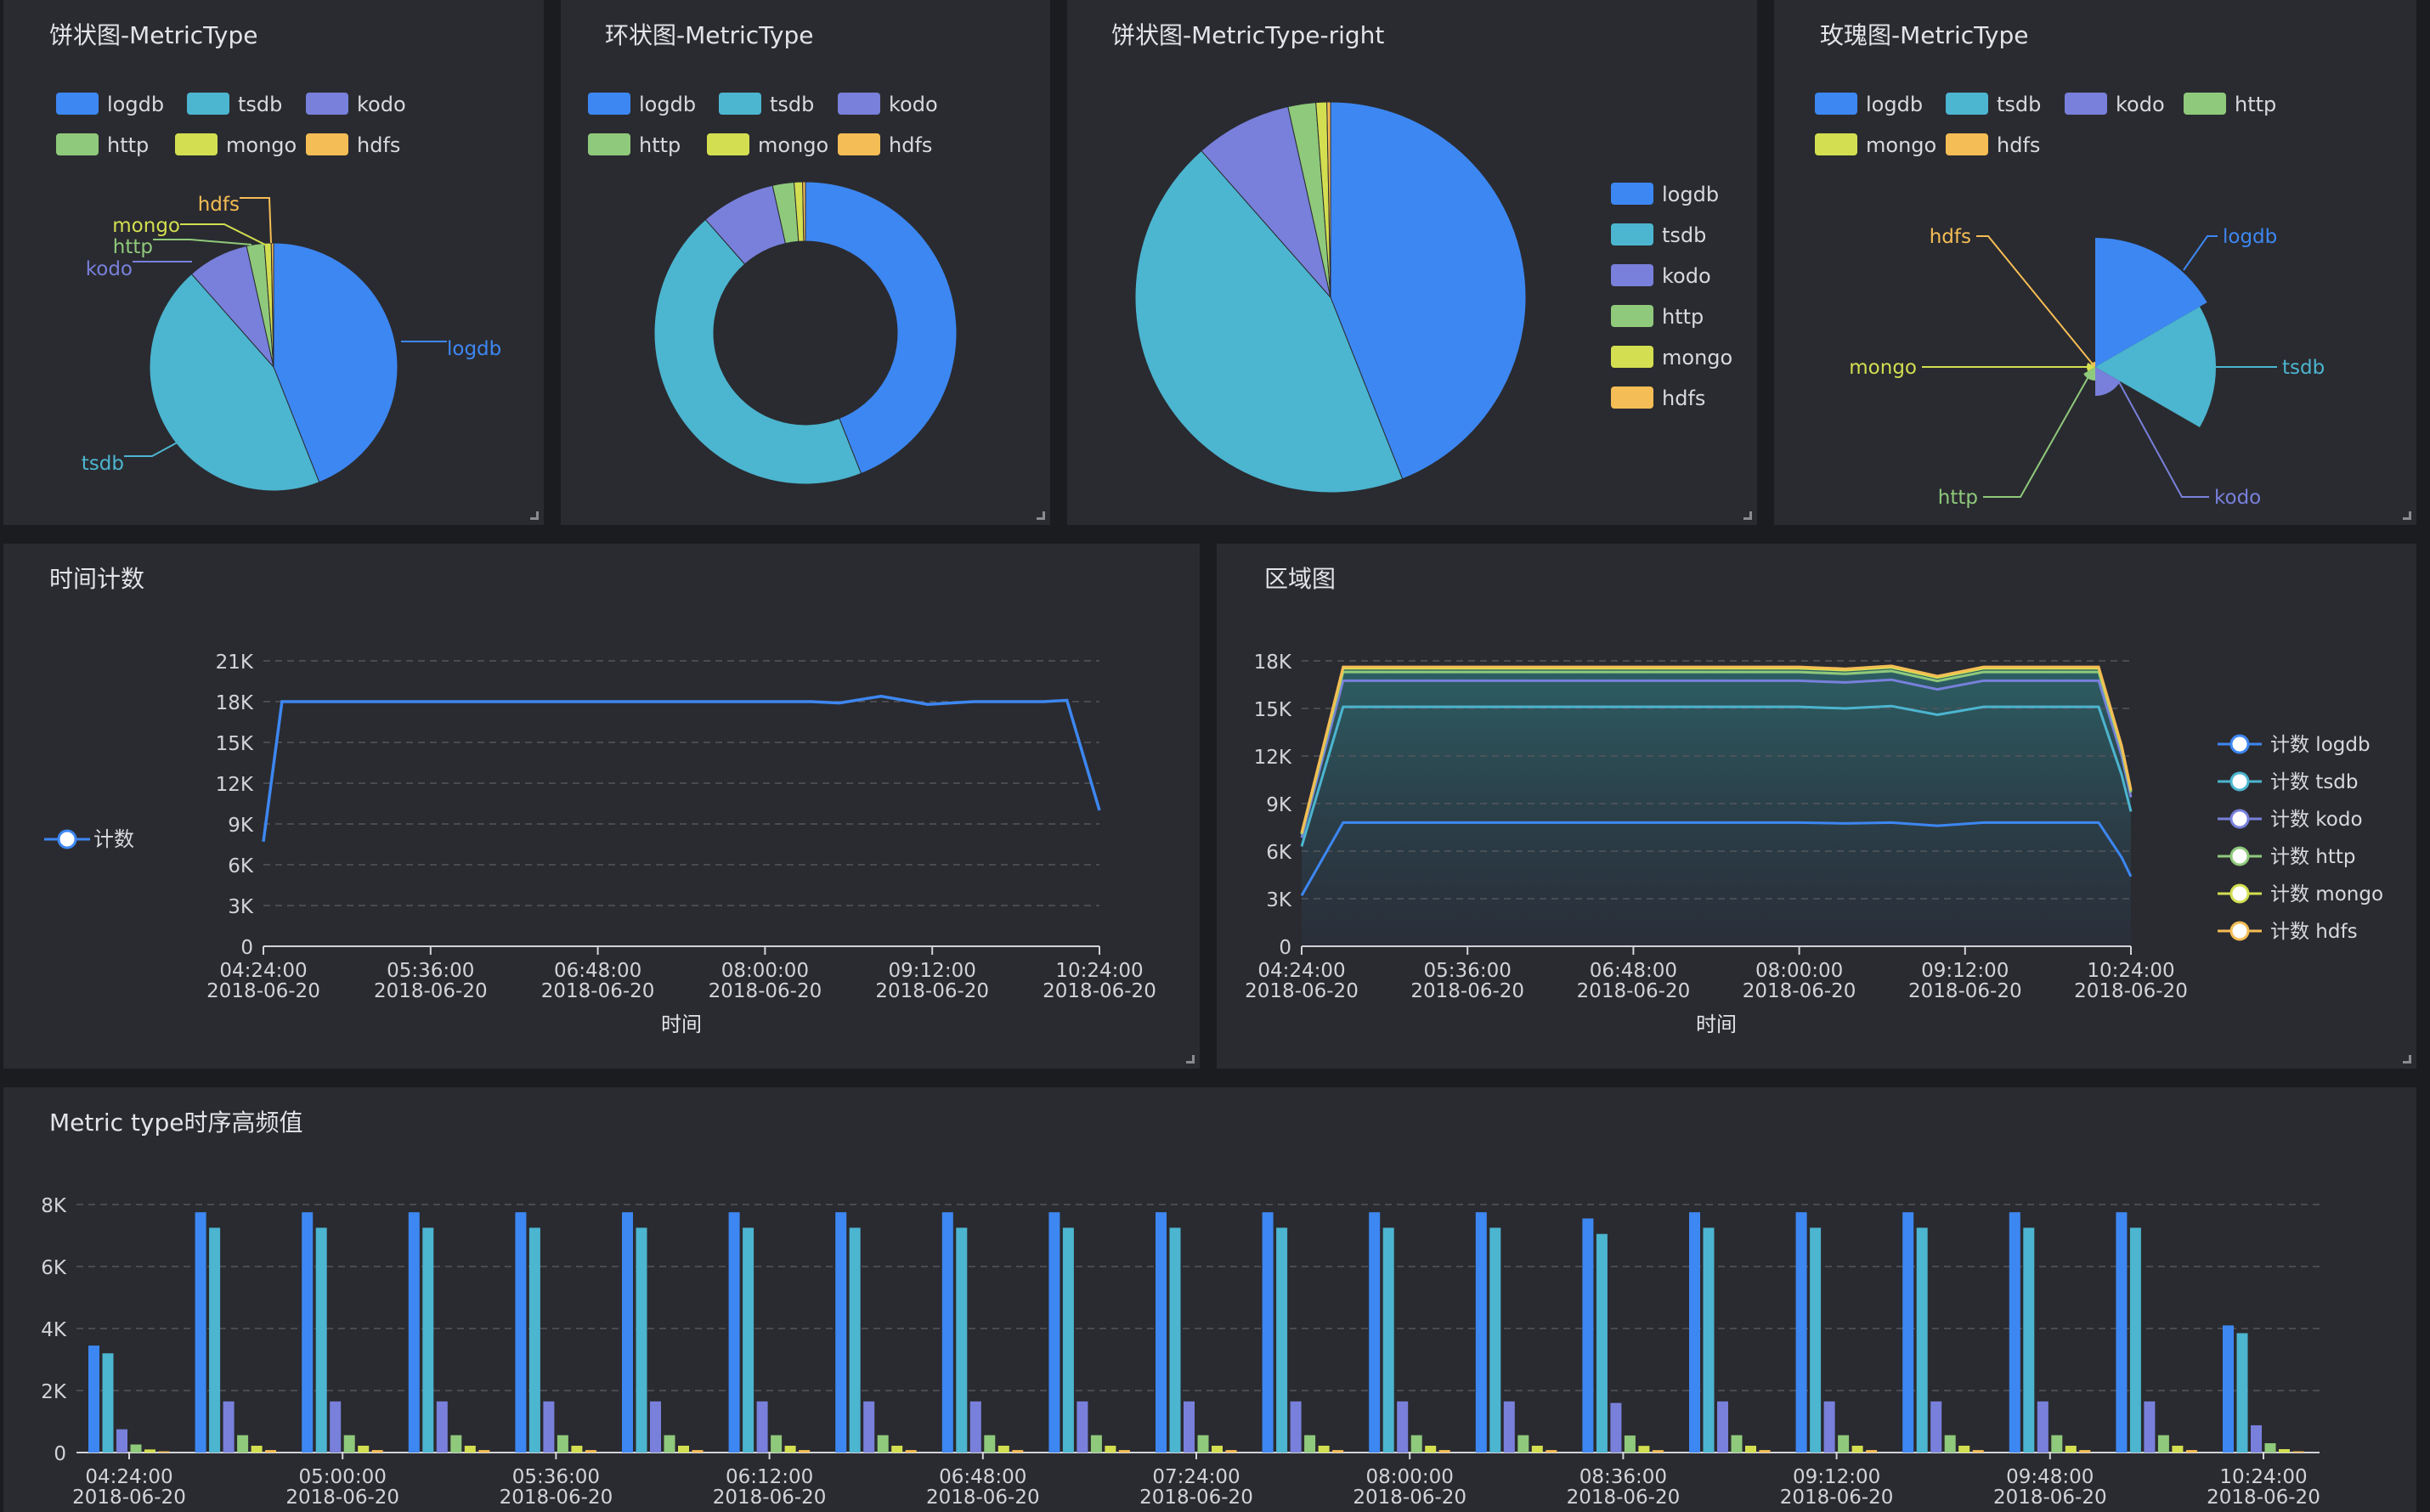  I want to click on area-series-line-logdb, so click(1716, 859).